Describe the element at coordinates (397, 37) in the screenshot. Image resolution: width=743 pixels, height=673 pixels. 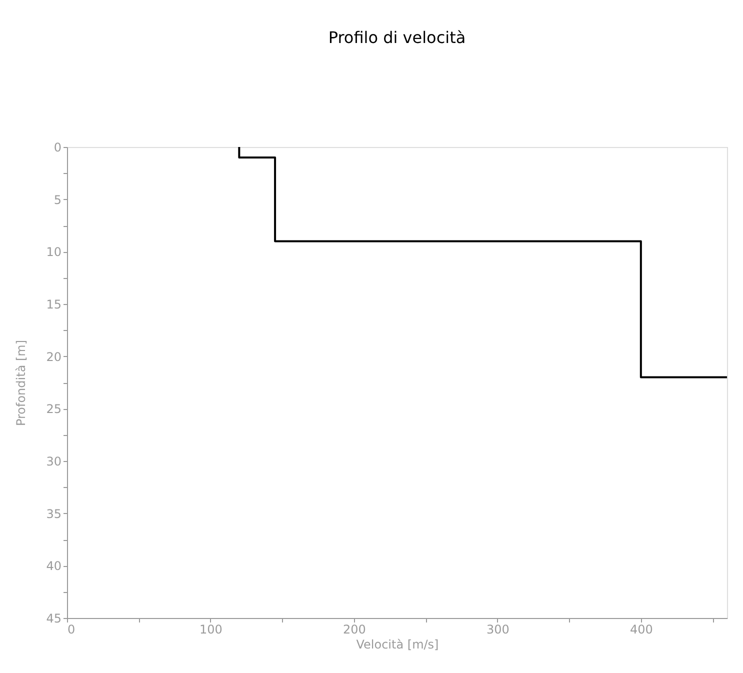
I see `chart-title: Profilo di velocità` at that location.